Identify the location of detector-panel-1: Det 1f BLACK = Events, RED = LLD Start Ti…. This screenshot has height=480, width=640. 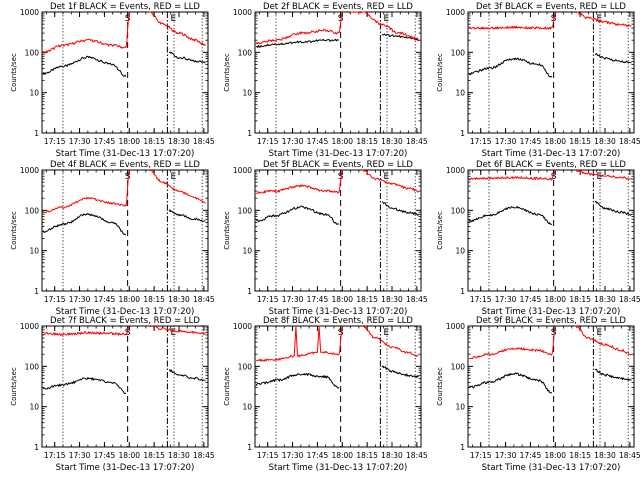
(112, 80).